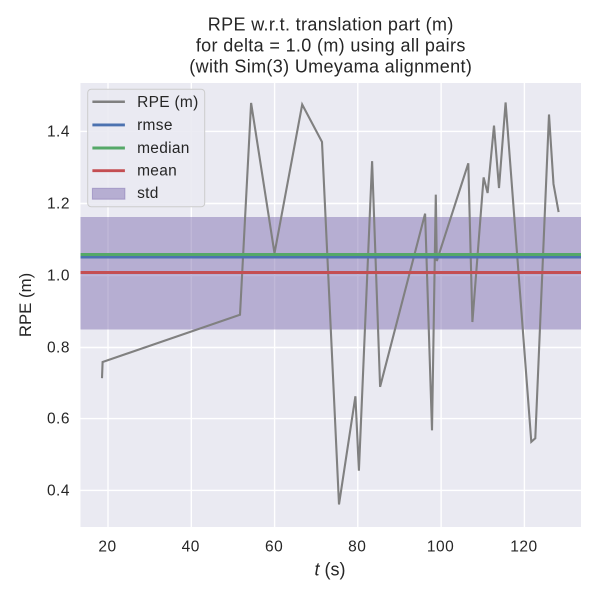  I want to click on svg-text: rmse, so click(155, 125).